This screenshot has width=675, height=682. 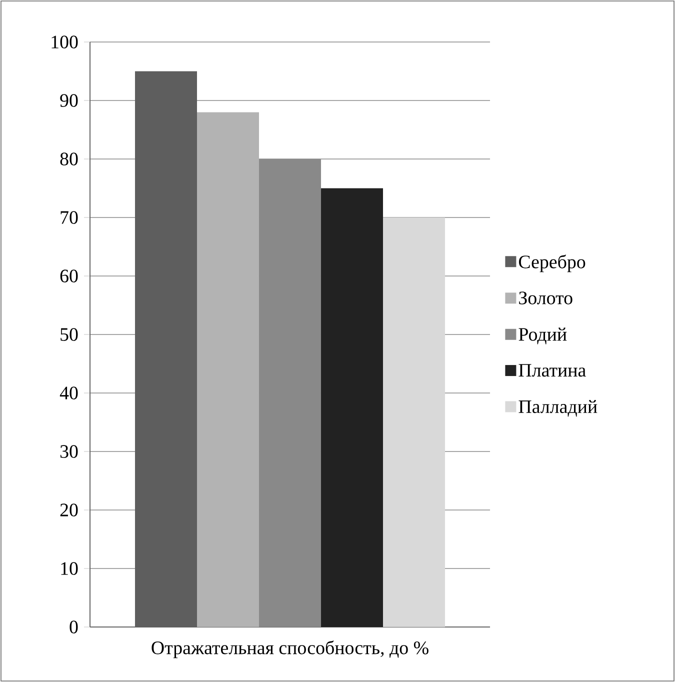 I want to click on x-tick-label: Отражательная способность, до %, so click(x=290, y=649).